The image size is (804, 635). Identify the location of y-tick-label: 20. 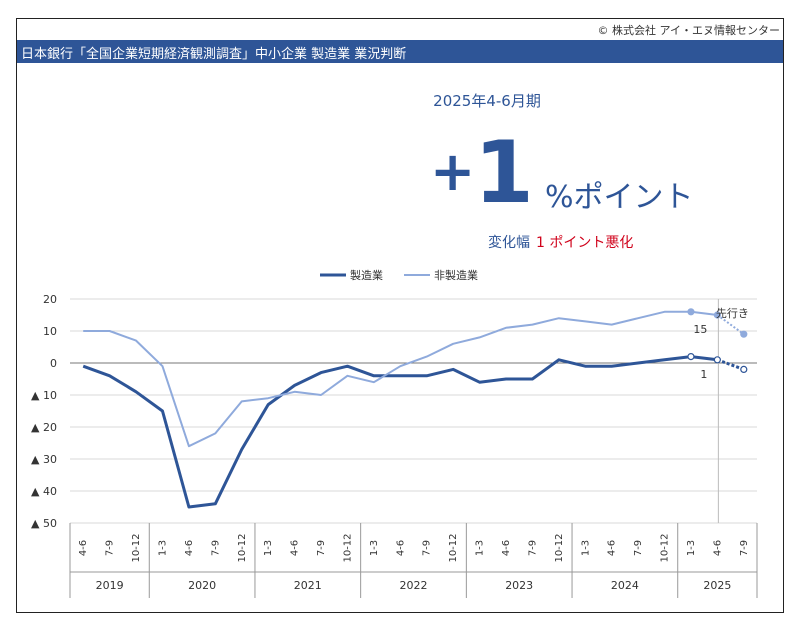
(50, 299).